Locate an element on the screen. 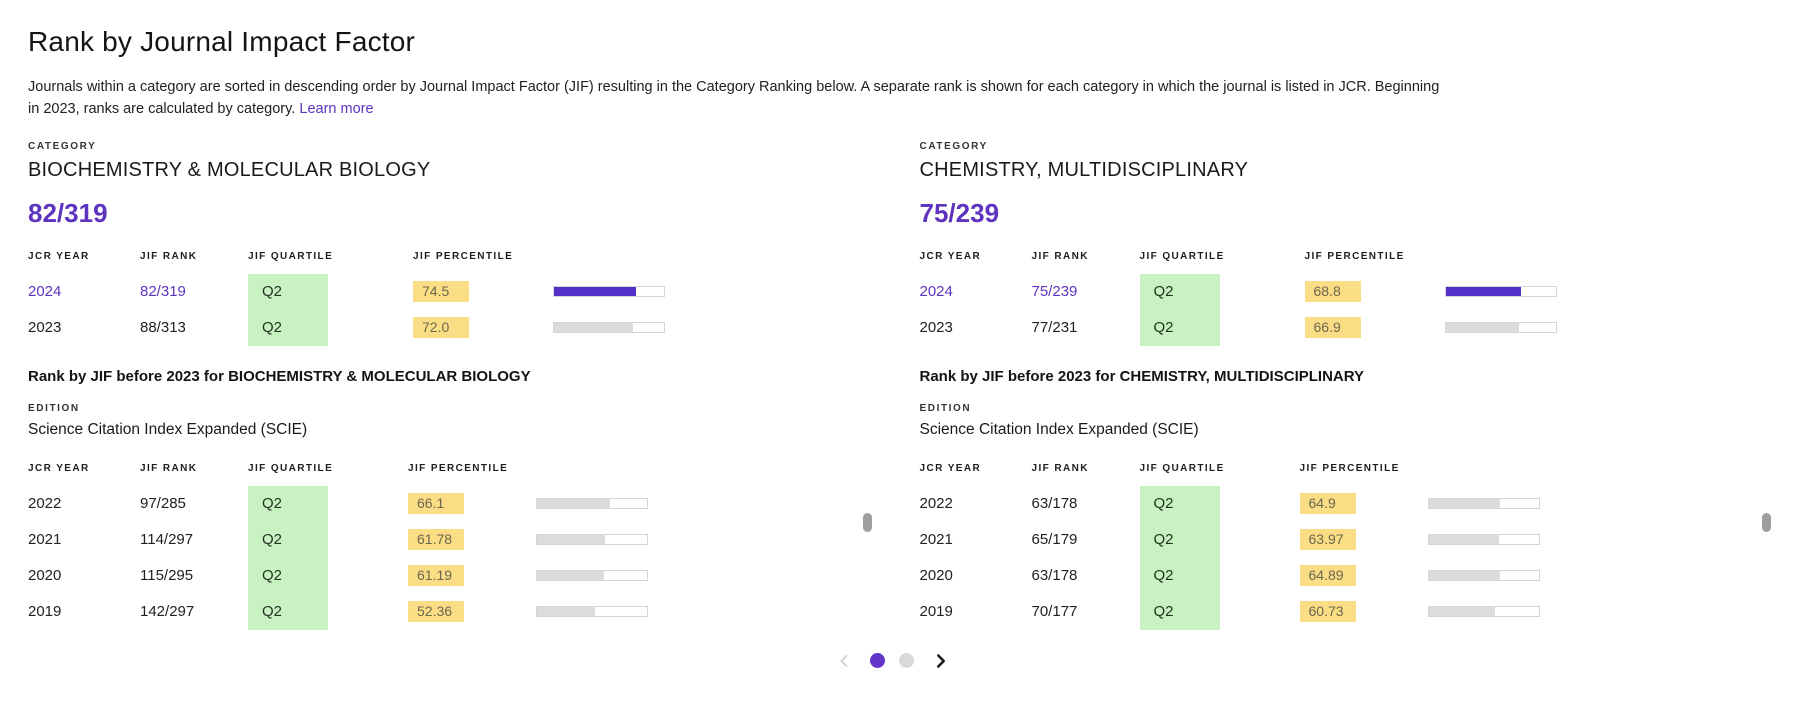  jif-percentile-badge: 61.78 is located at coordinates (436, 540).